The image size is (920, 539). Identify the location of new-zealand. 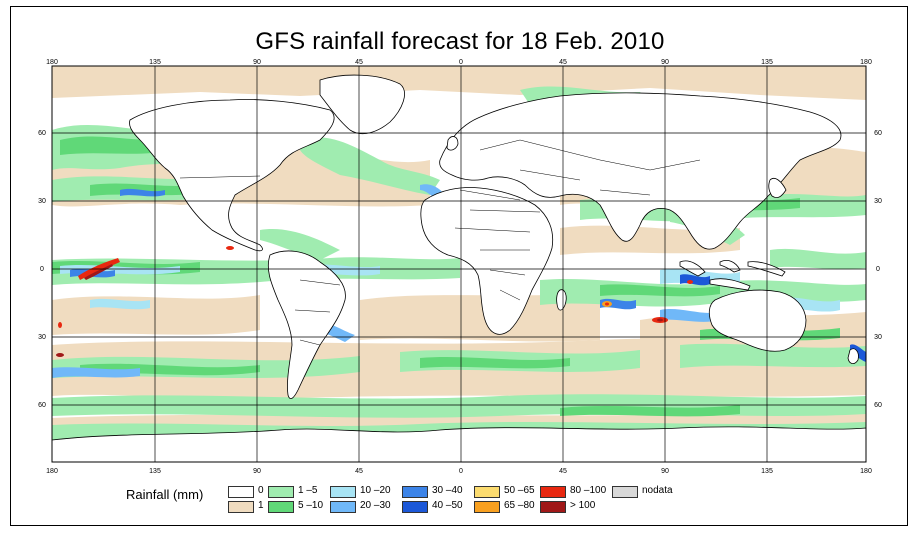
(853, 356).